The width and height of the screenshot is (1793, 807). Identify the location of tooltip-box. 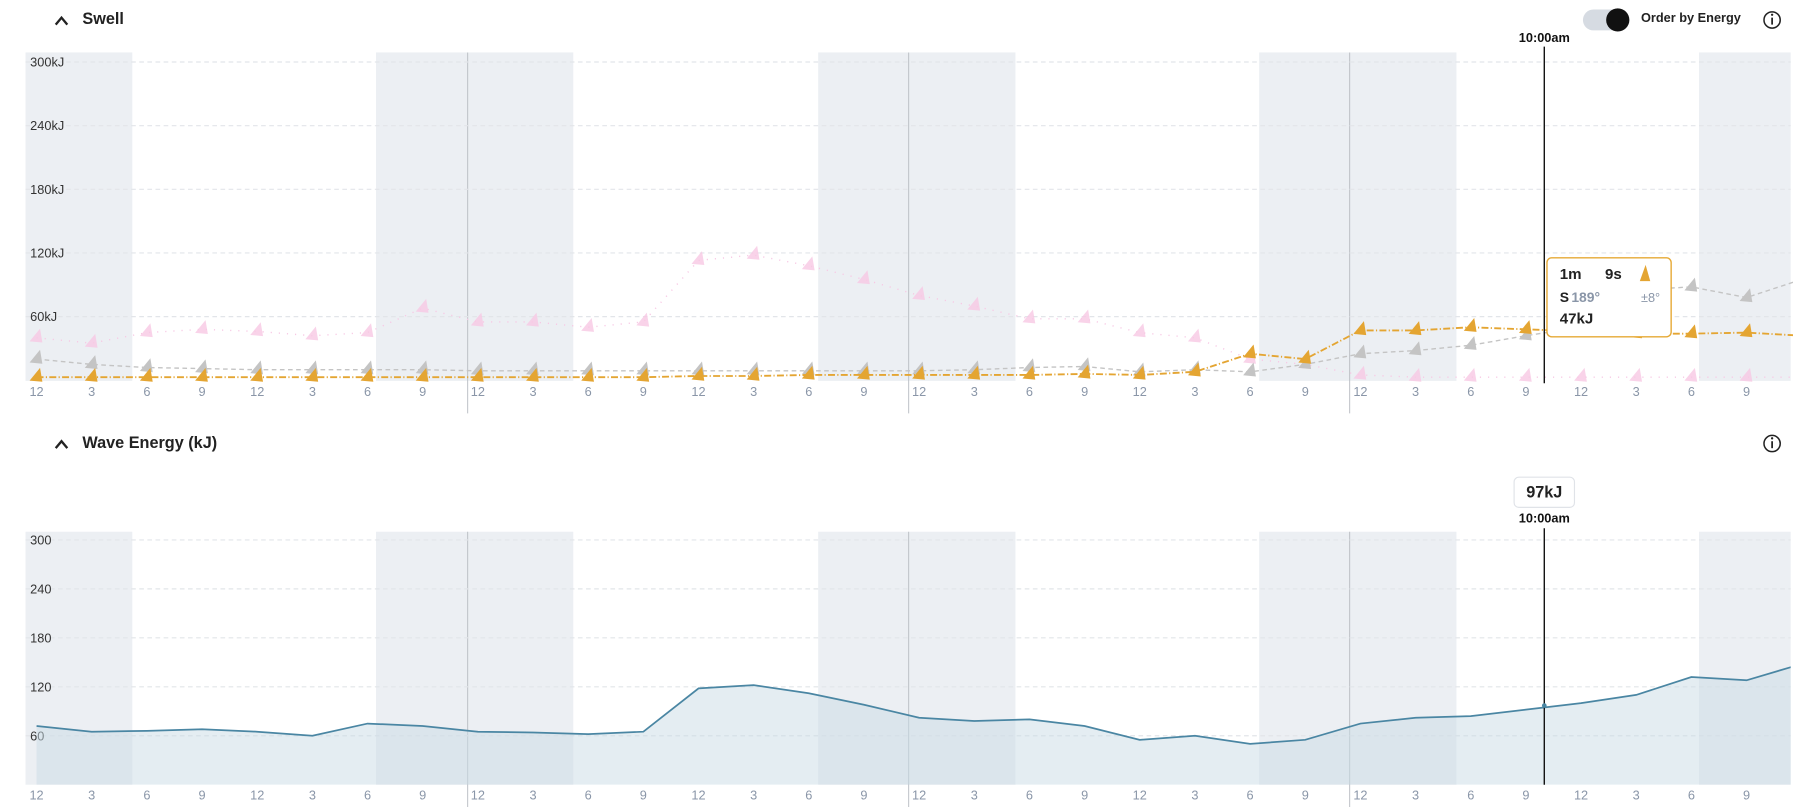
(1609, 297).